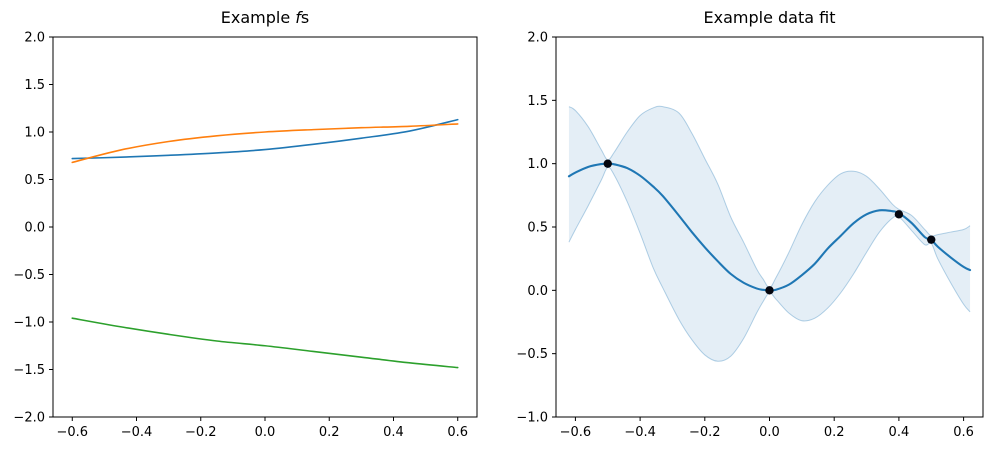 The image size is (993, 453). I want to click on y-axis: −2.0 −1.5 −1.0 −0.5 0.0 0.5 1.0 1.5 2.0, so click(33, 228).